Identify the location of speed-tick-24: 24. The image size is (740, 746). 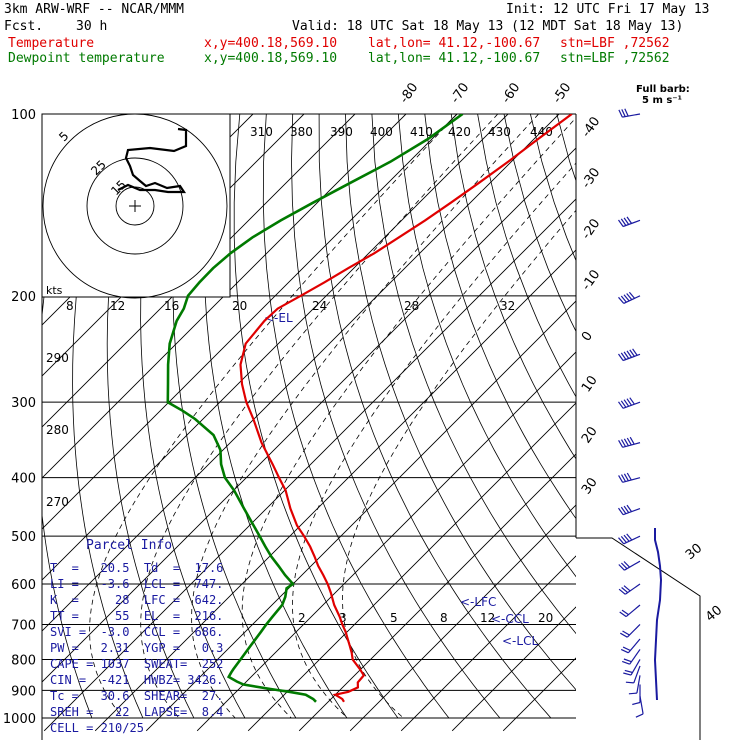
(319, 306).